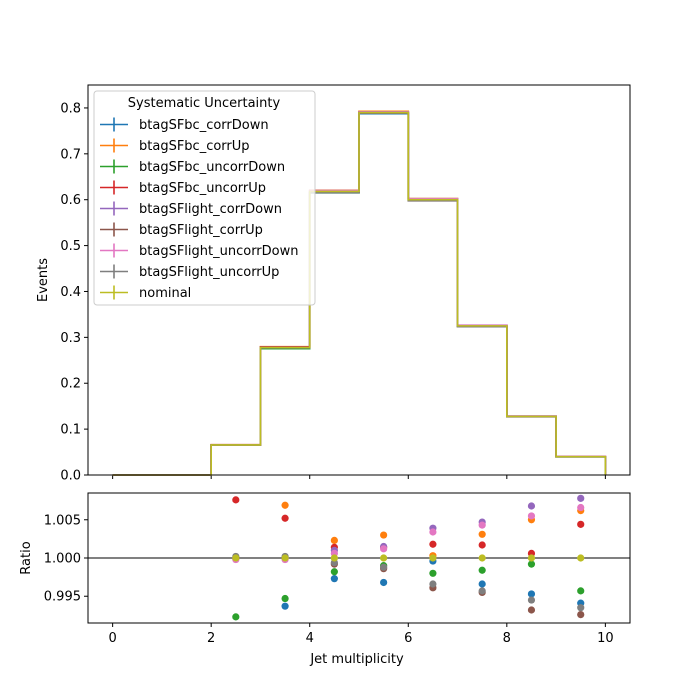  What do you see at coordinates (62, 520) in the screenshot?
I see `bottom-y-tick-label: 1.005` at bounding box center [62, 520].